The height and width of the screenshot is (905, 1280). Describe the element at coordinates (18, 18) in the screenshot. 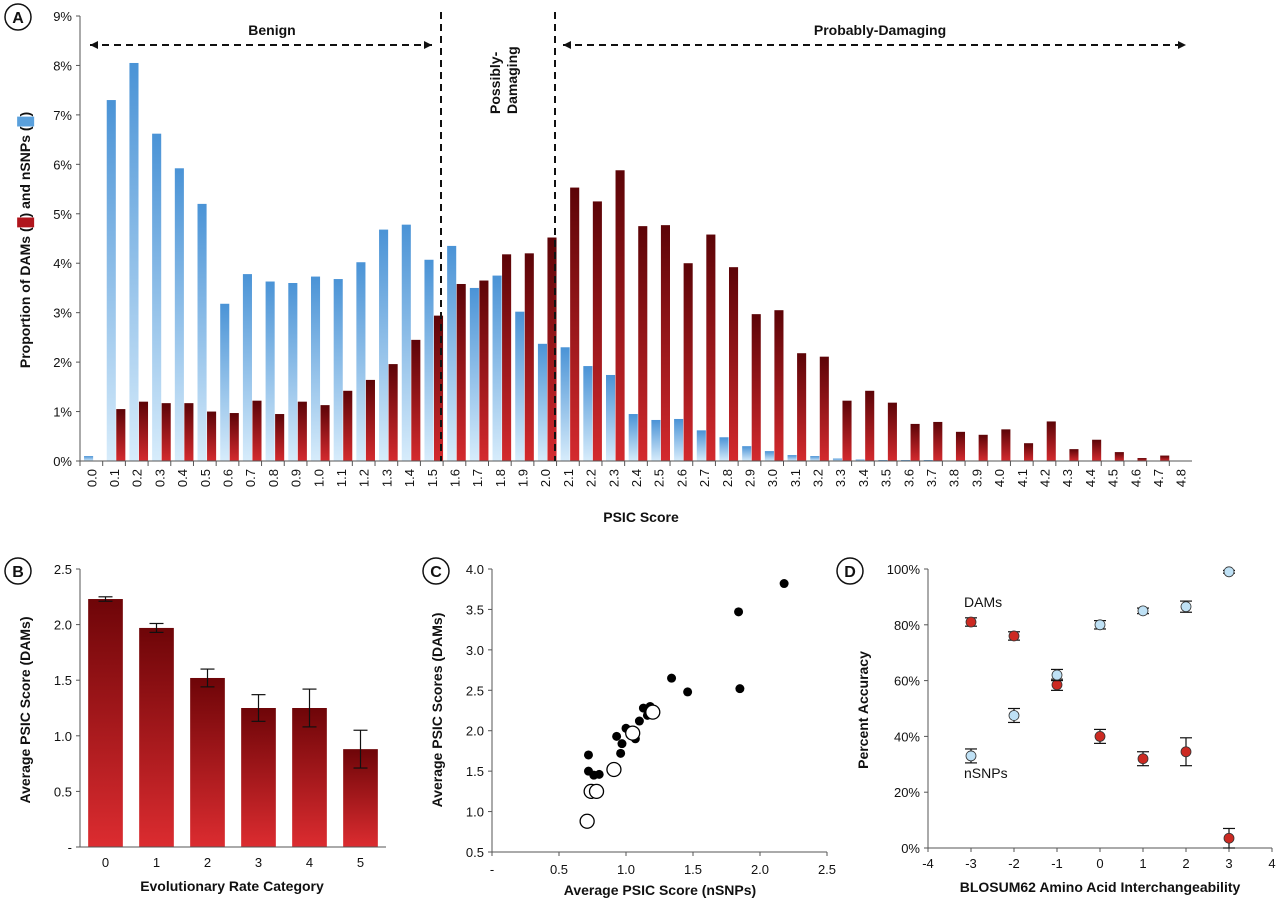

I see `panel-a-letter: A` at that location.